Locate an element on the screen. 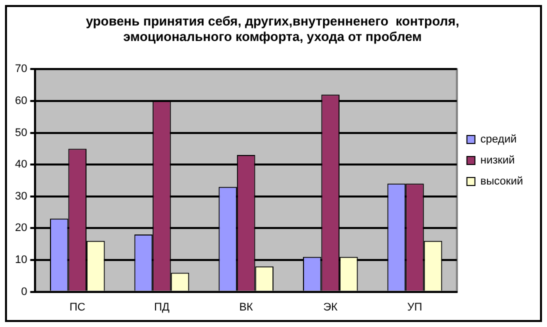 The width and height of the screenshot is (547, 327). x-tick-label: УП is located at coordinates (414, 307).